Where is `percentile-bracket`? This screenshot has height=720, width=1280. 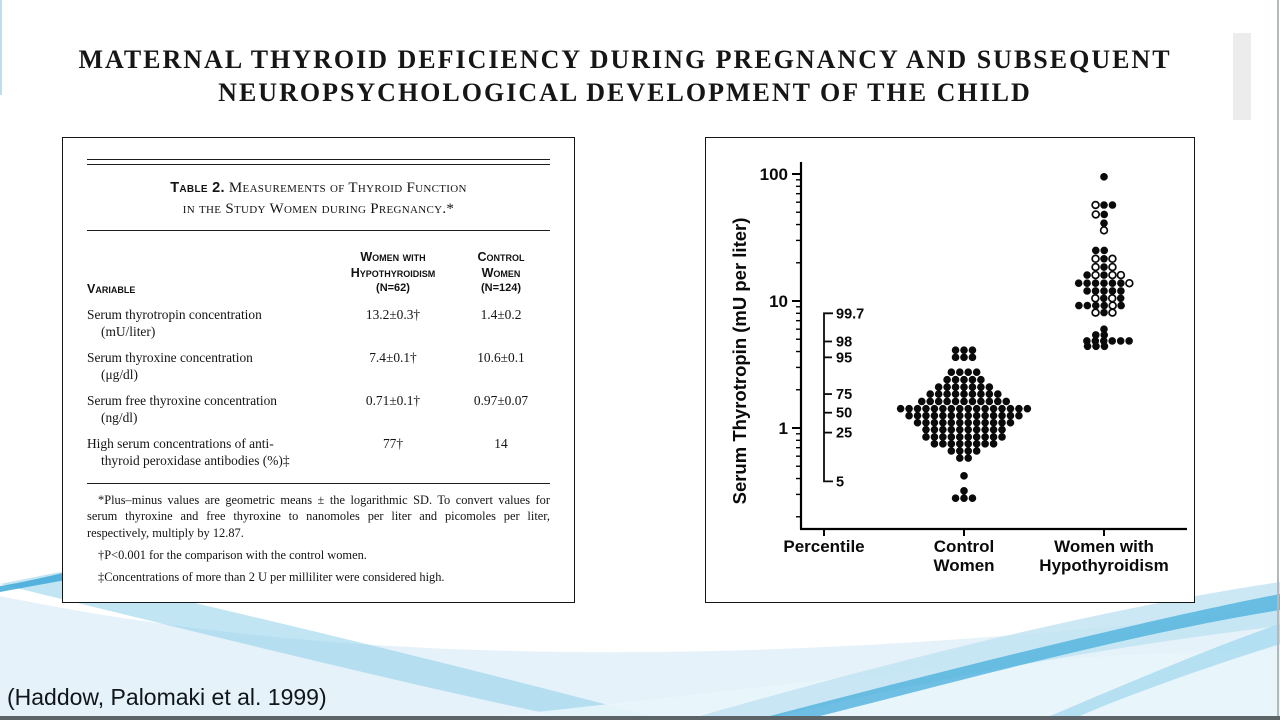
percentile-bracket is located at coordinates (828, 397).